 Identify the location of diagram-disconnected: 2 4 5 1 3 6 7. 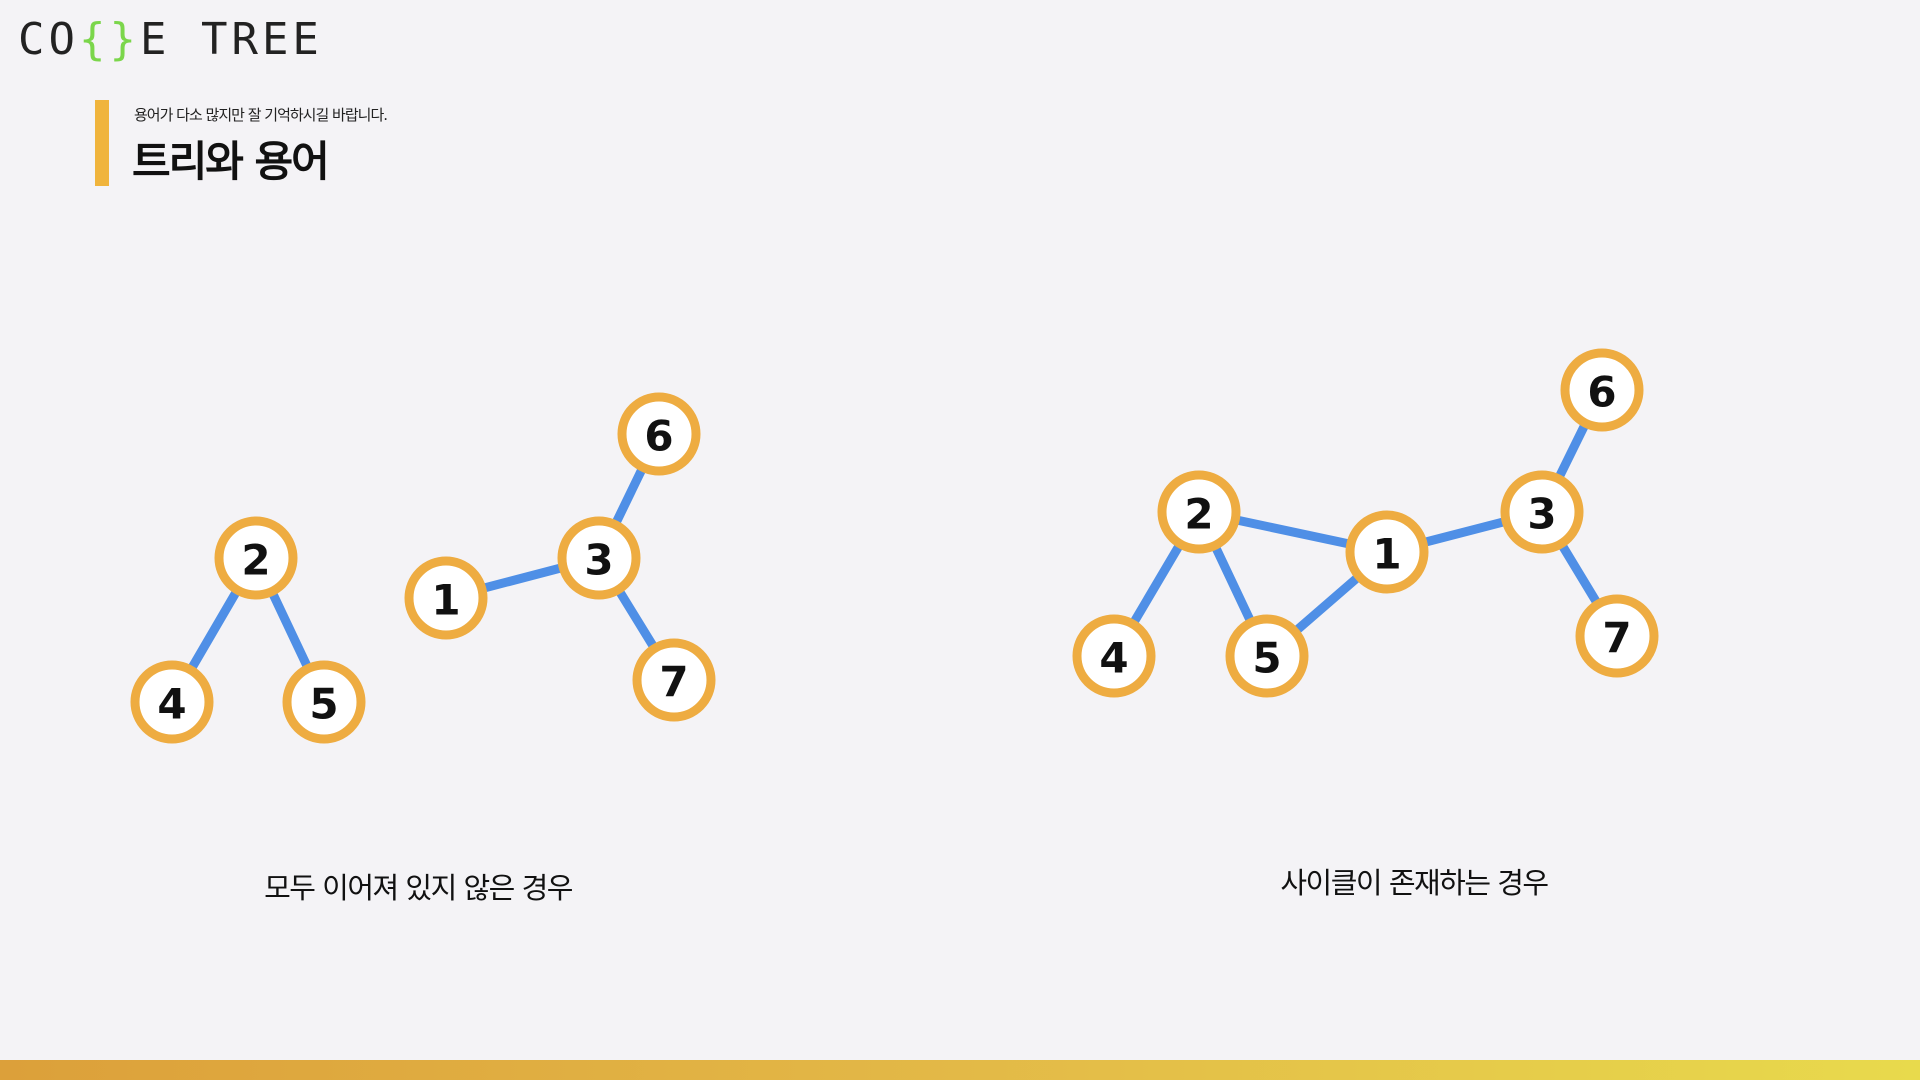
(423, 568).